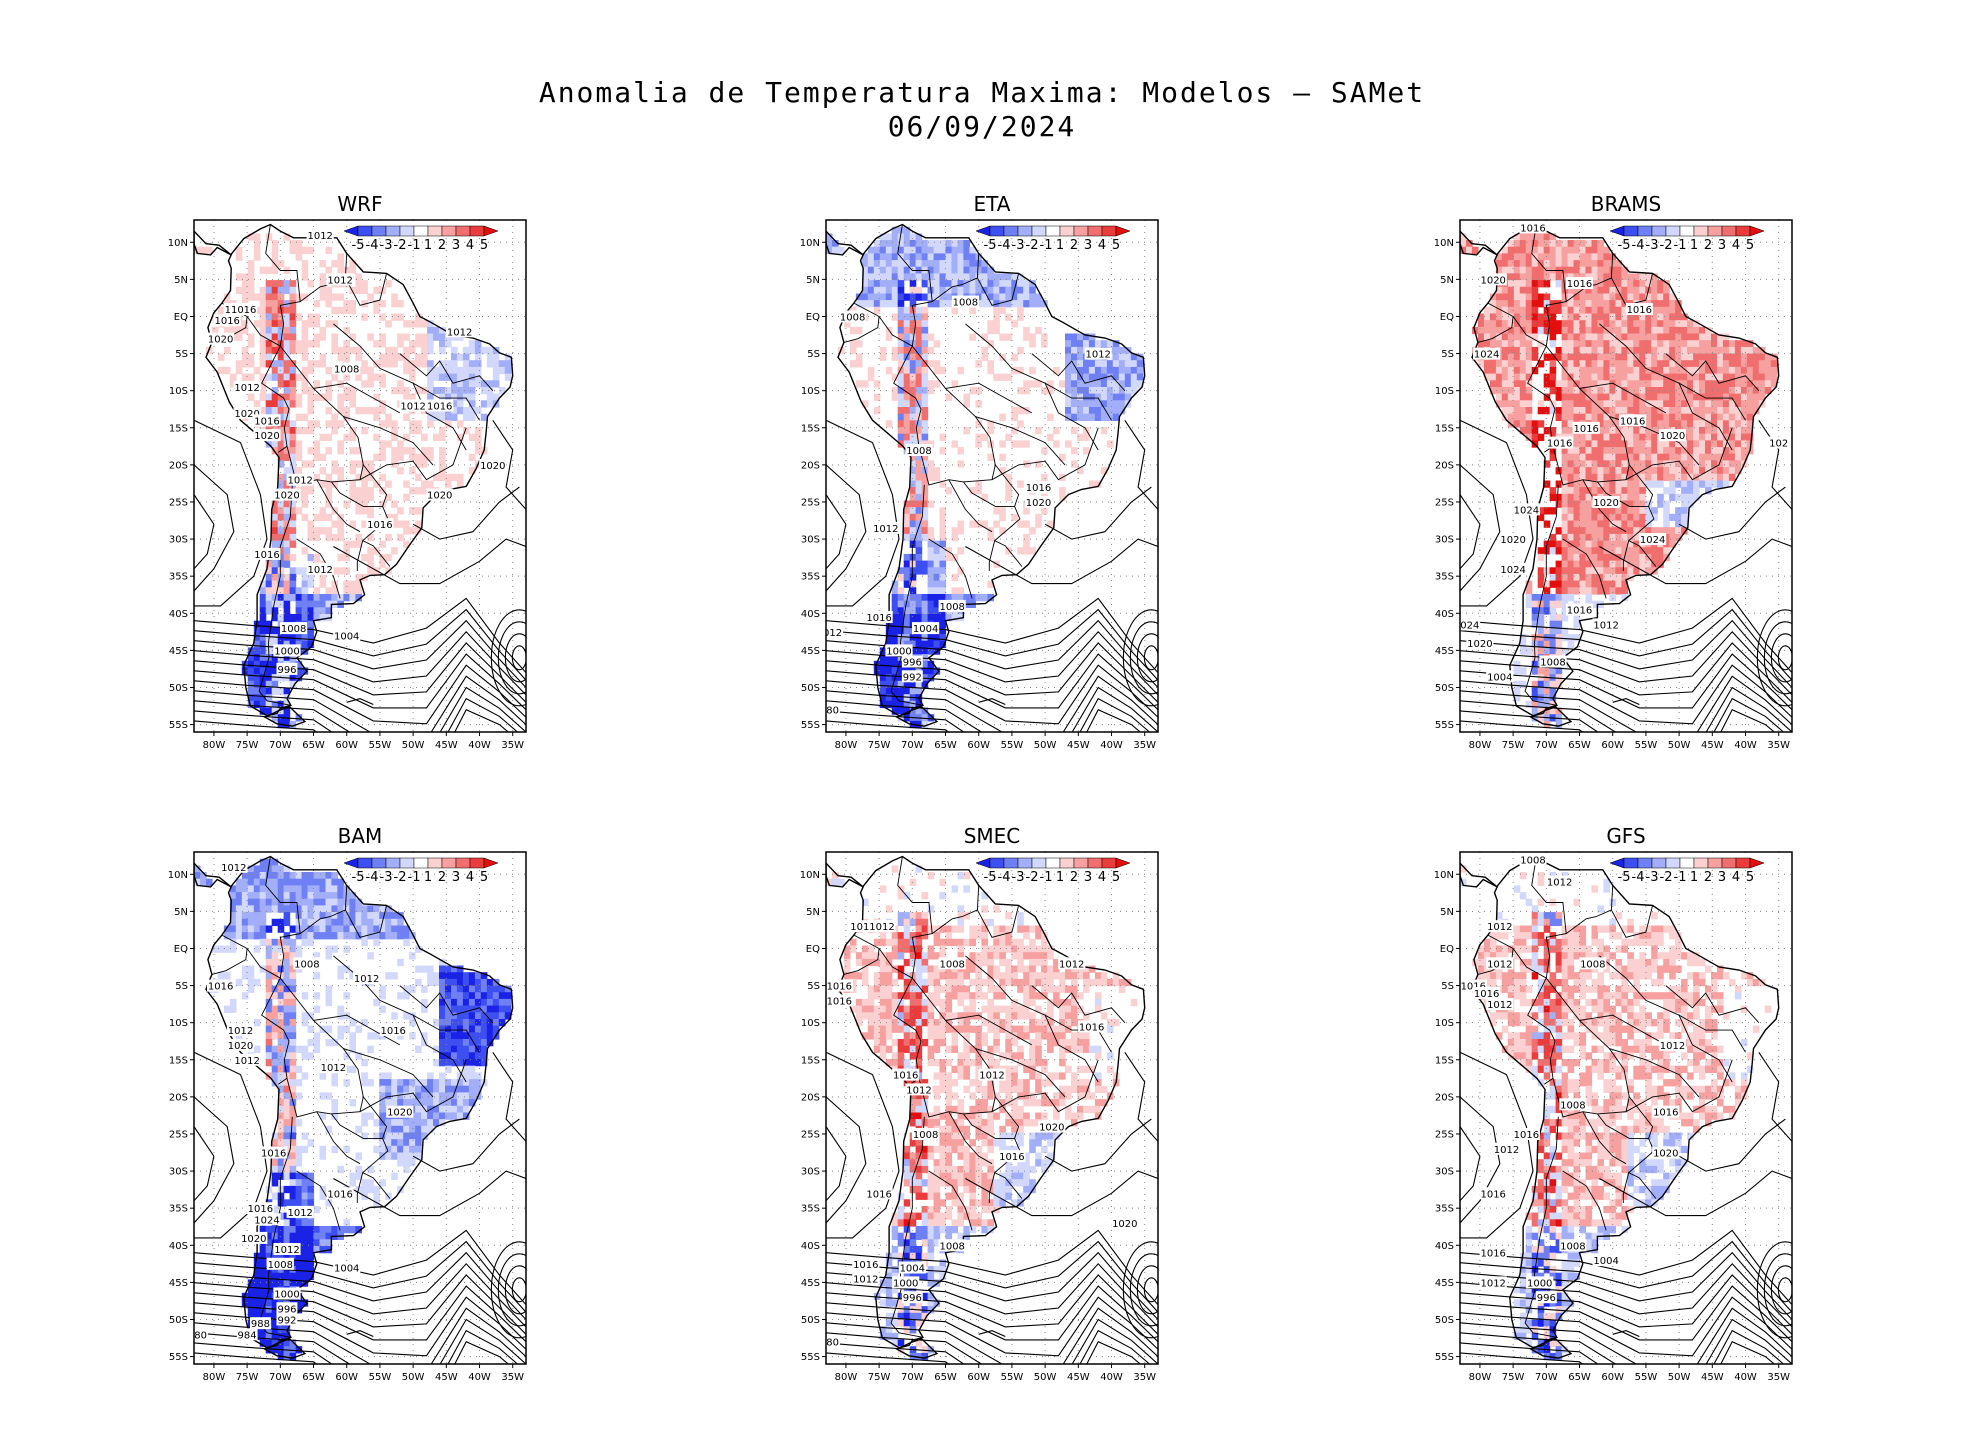 This screenshot has width=1964, height=1436. I want to click on coast-tierra-del-fuego, so click(1551, 716).